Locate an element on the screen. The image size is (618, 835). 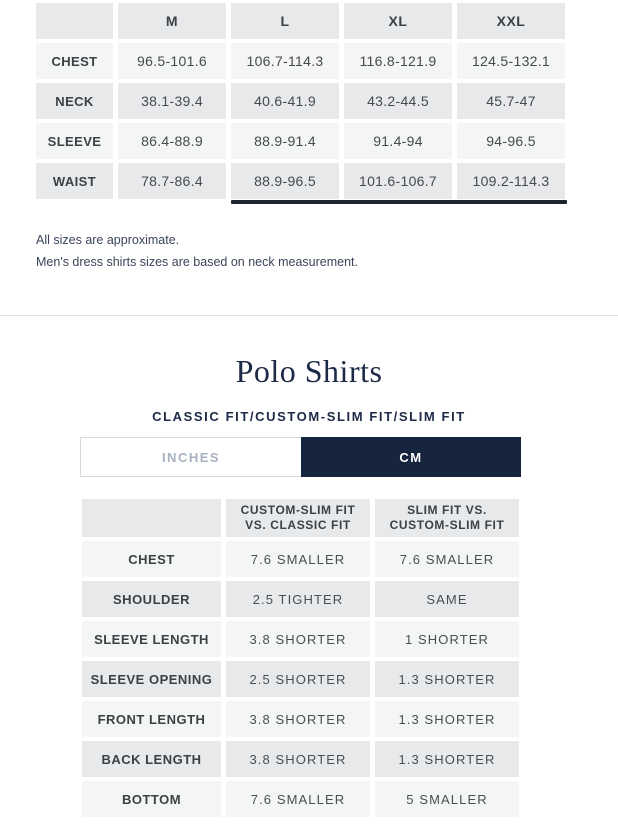
row-label: SLEEVE OPENING is located at coordinates (151, 679).